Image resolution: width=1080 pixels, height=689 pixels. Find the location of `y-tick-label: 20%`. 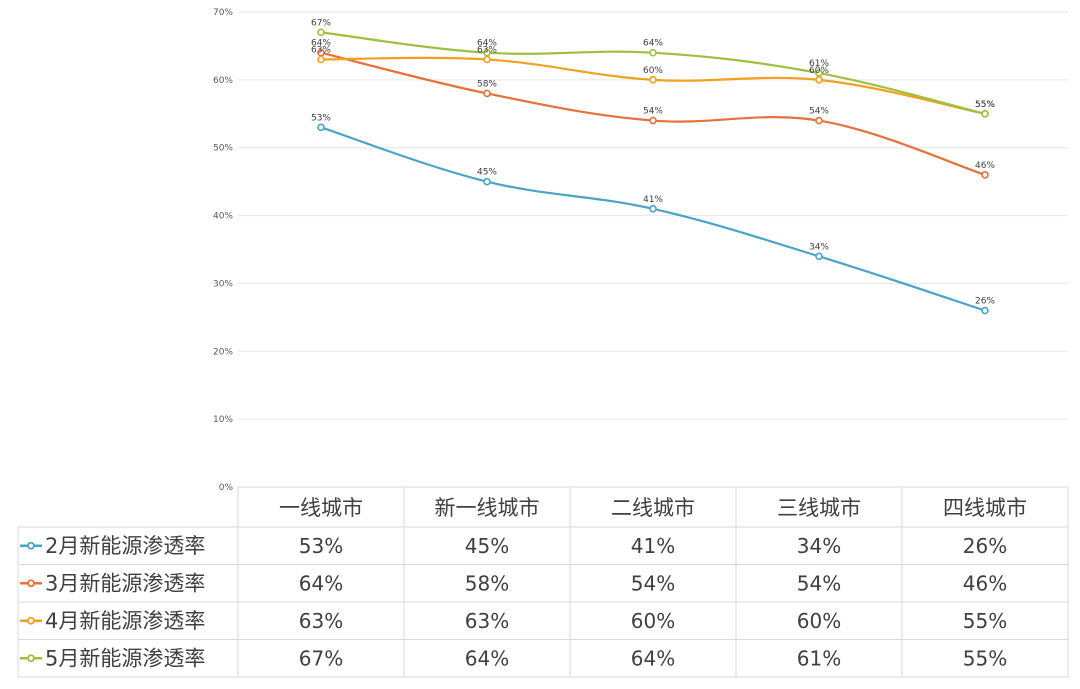

y-tick-label: 20% is located at coordinates (223, 352).